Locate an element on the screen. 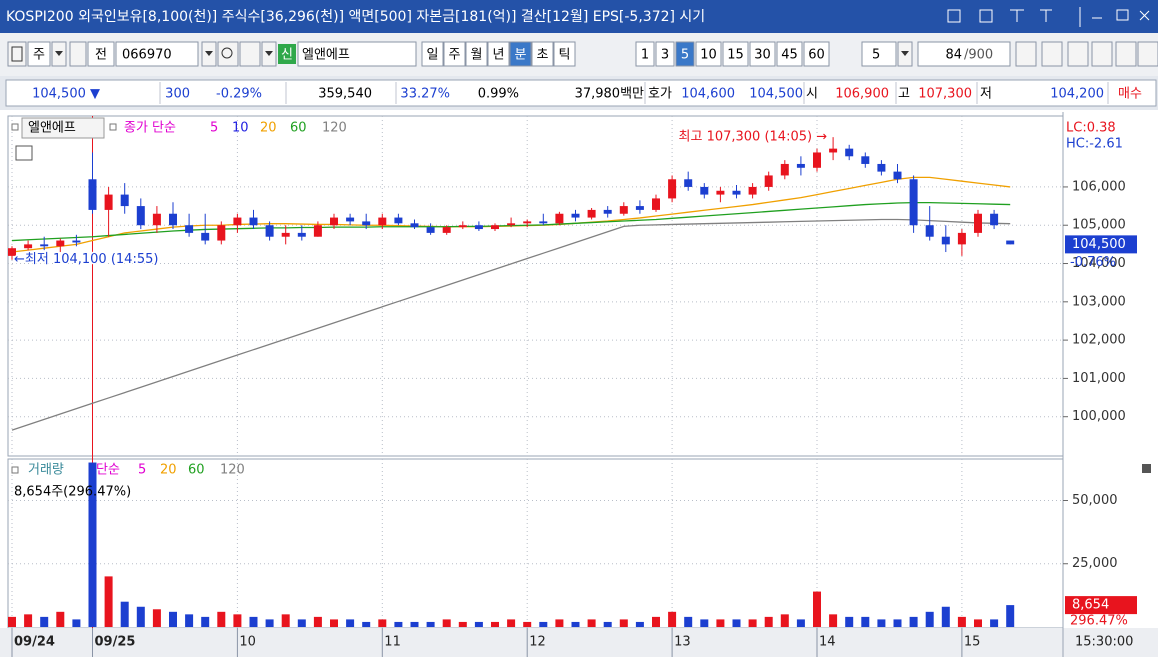 This screenshot has height=657, width=1158. icon is located at coordinates (17, 54).